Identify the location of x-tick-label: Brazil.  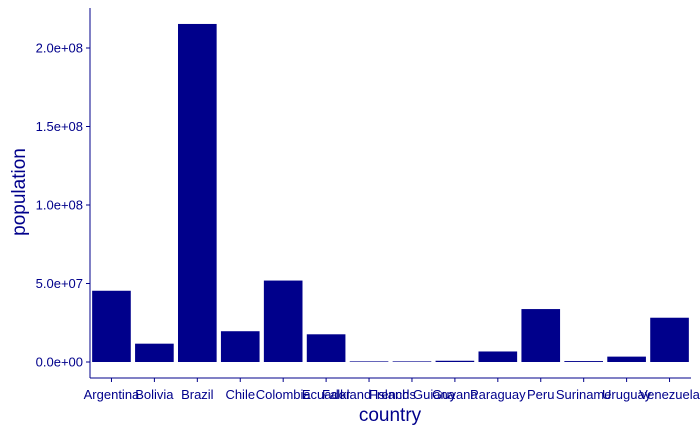
(197, 394).